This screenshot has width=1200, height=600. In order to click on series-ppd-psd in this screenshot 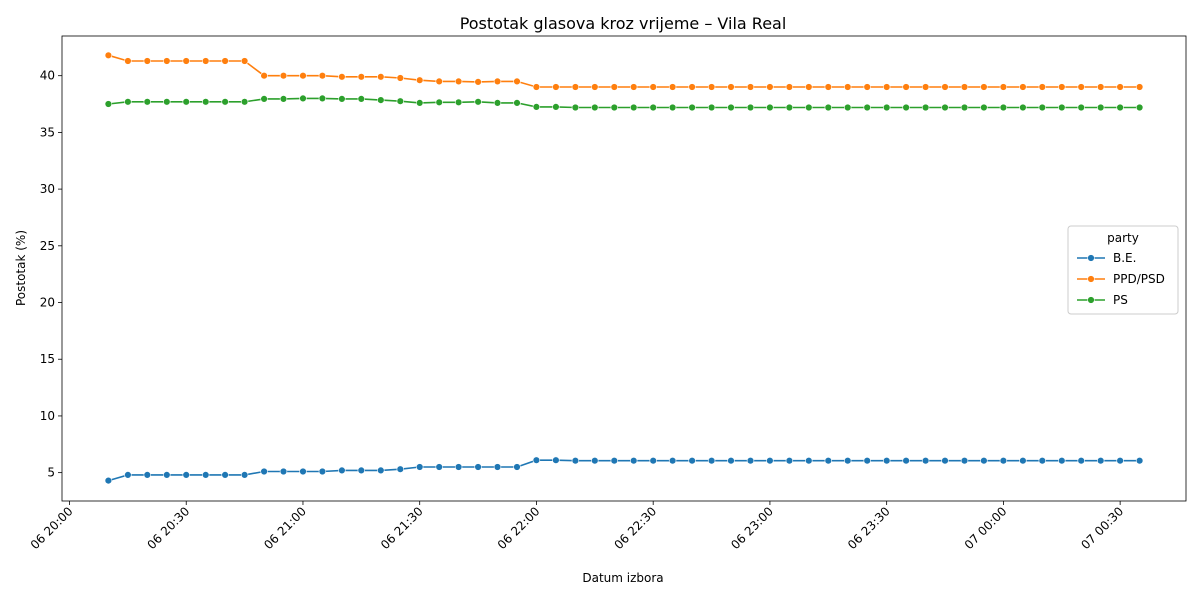, I will do `click(624, 71)`.